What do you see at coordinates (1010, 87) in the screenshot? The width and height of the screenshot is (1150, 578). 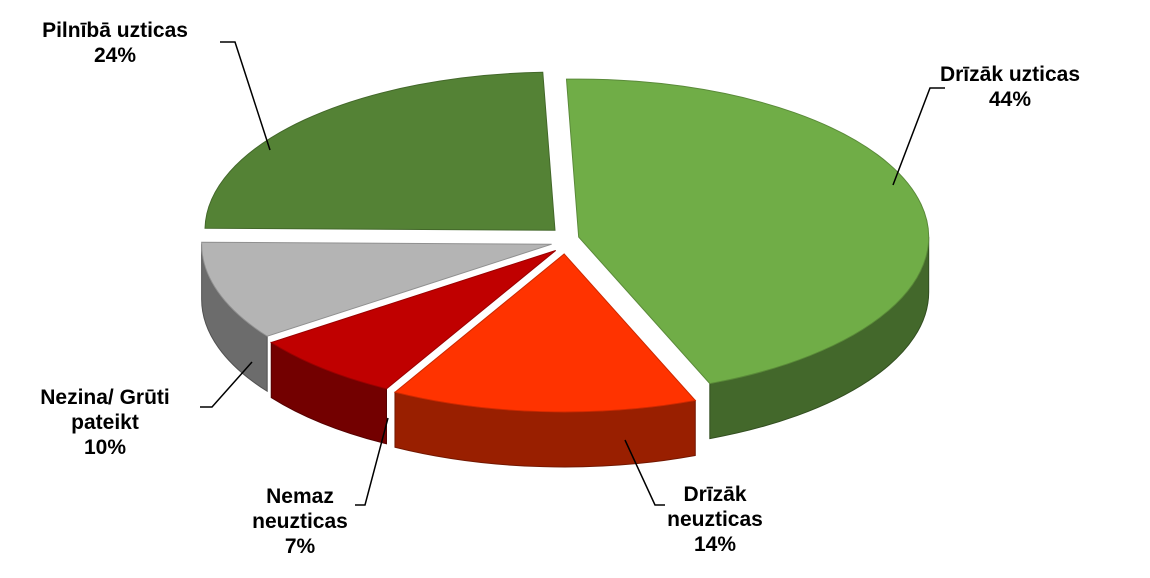 I see `data-label: Drīzāk uzticas 44%` at bounding box center [1010, 87].